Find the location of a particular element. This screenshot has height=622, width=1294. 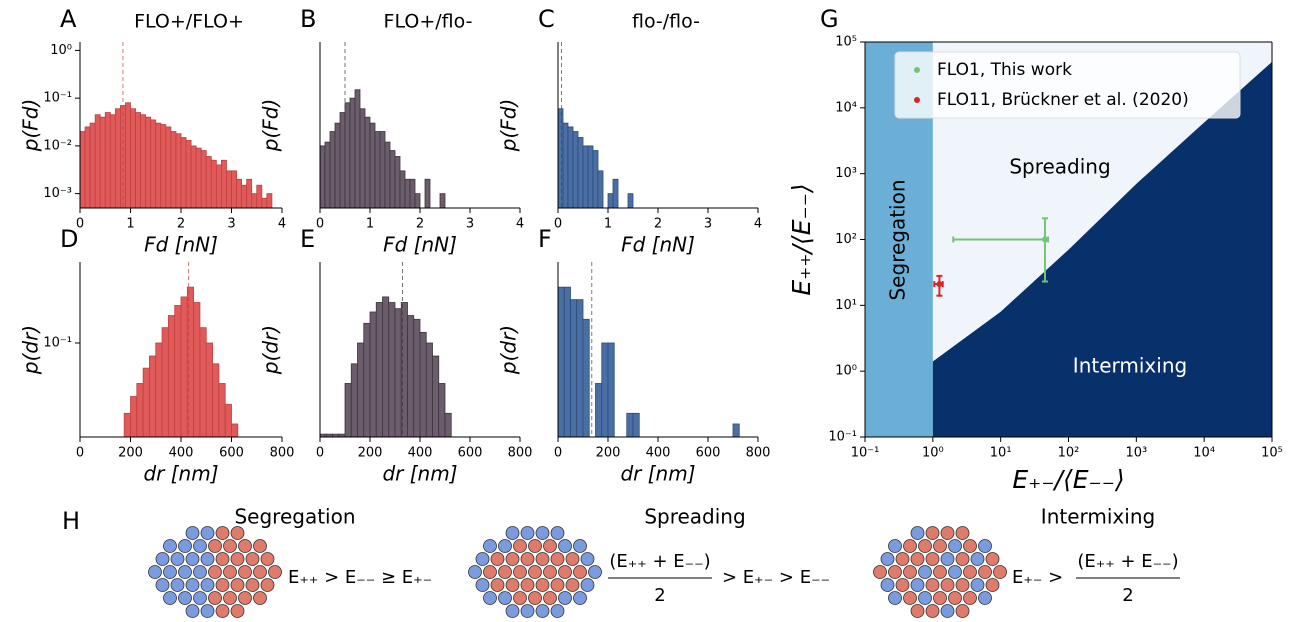

y-tick-label: 10¹ is located at coordinates (846, 305).